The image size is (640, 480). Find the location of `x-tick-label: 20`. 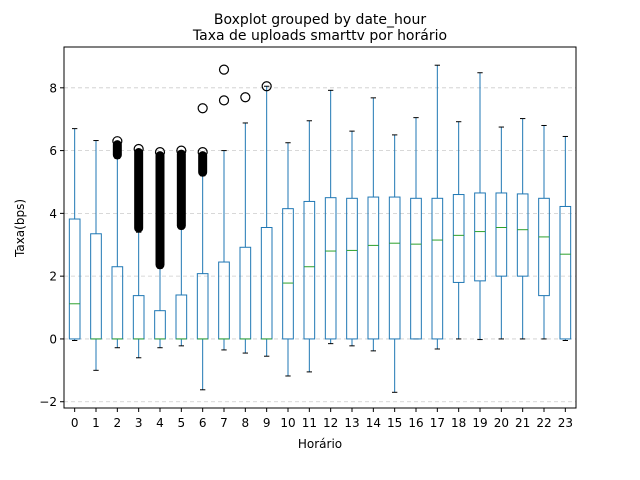

x-tick-label: 20 is located at coordinates (501, 423).